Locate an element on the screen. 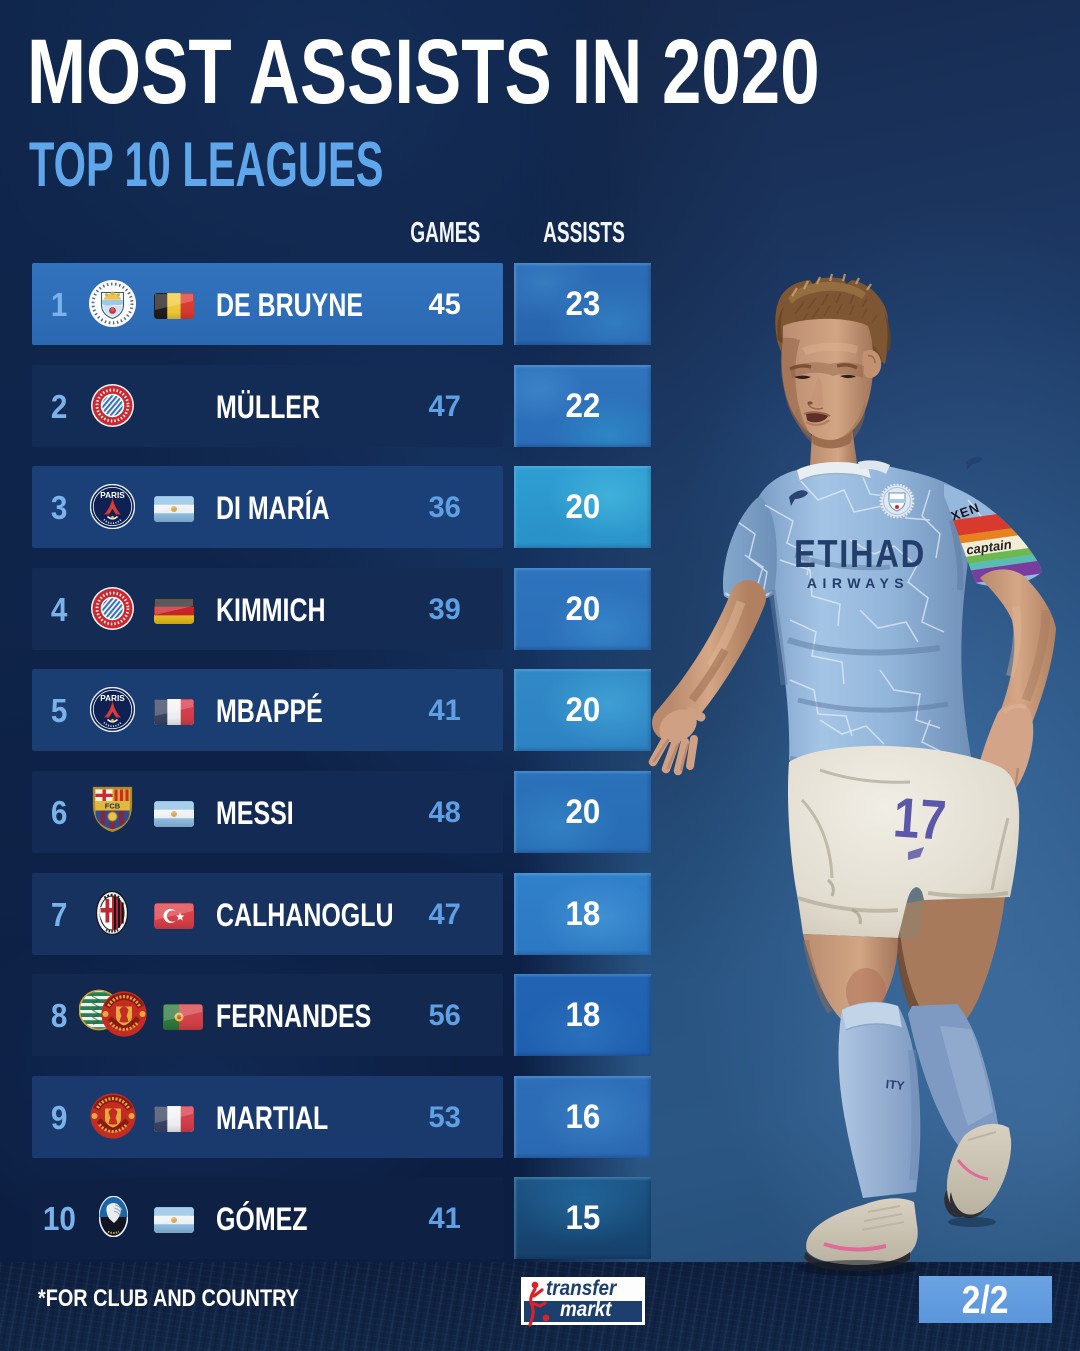 This screenshot has height=1351, width=1080. svg-text: AIRWAYS is located at coordinates (858, 583).